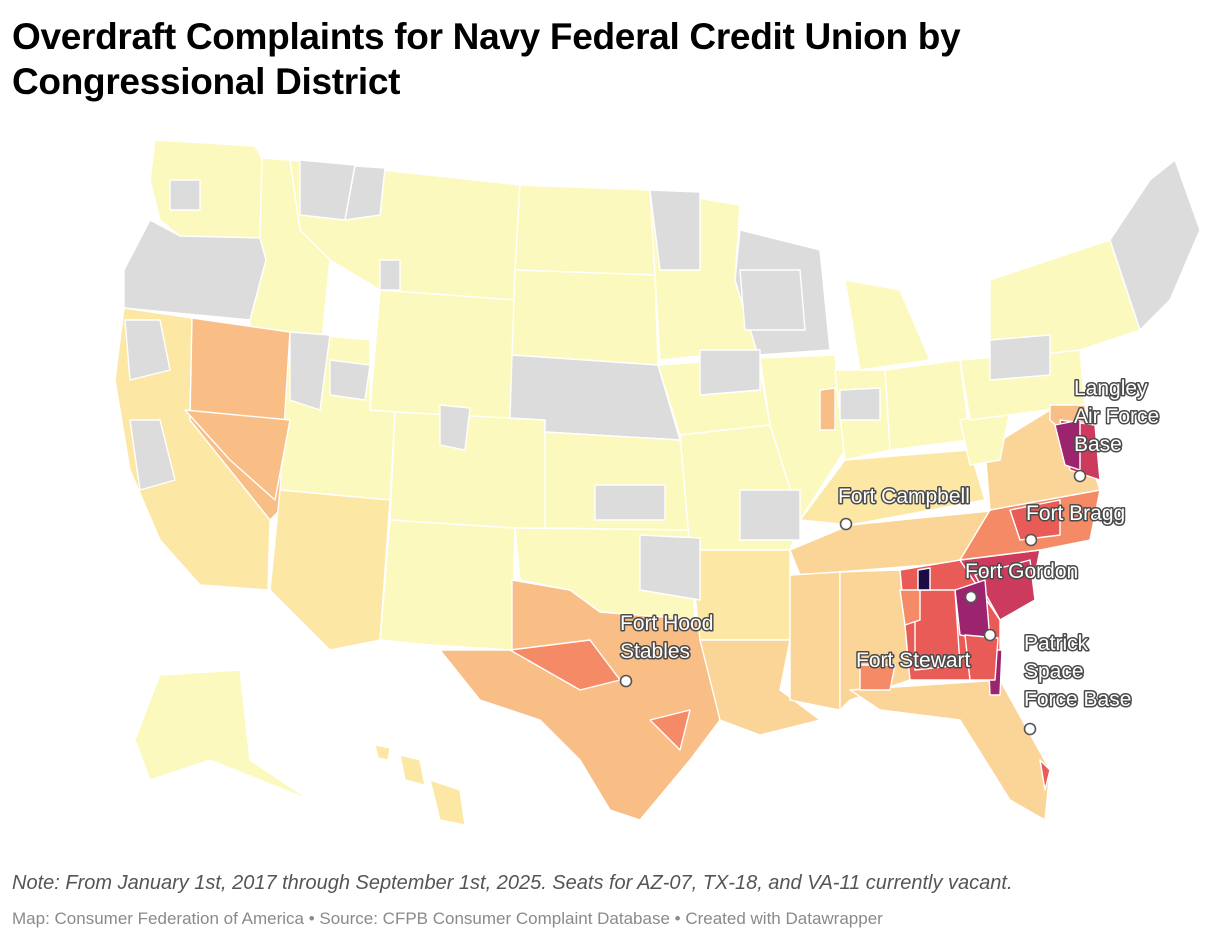 The width and height of the screenshot is (1220, 946). What do you see at coordinates (927, 405) in the screenshot?
I see `state-ohio` at bounding box center [927, 405].